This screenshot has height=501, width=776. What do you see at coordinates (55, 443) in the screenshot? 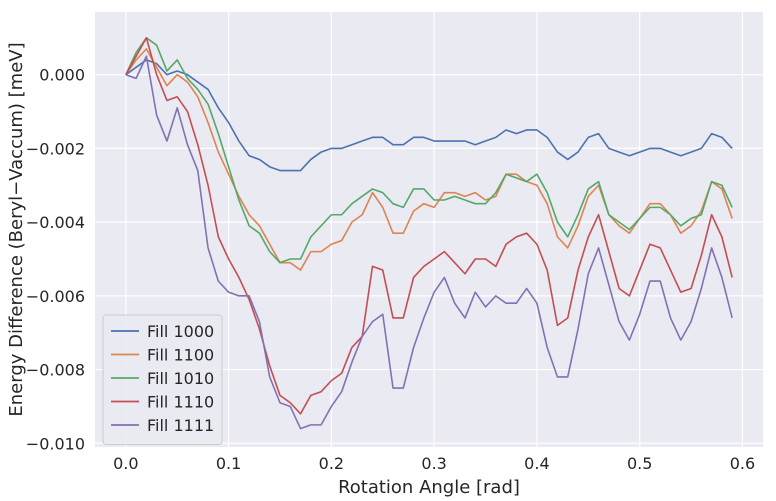
I see `y-tick-label: −0.010` at bounding box center [55, 443].